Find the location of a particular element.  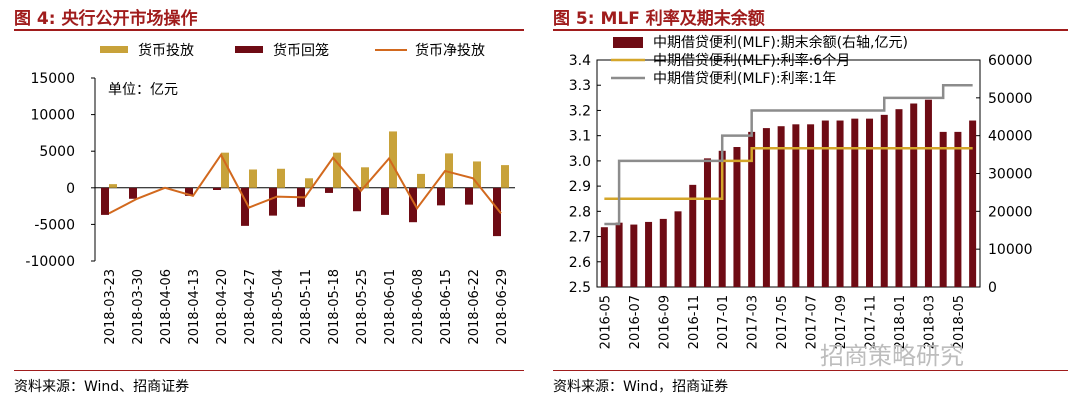

y-left-tick-label: 3.0 is located at coordinates (580, 162).